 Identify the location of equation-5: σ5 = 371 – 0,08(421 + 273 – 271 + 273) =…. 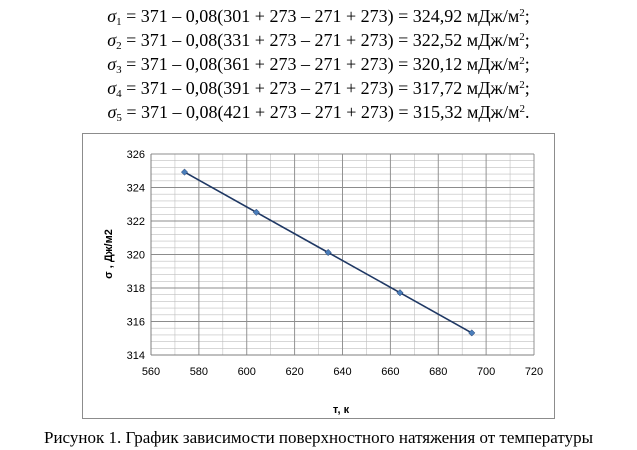
(318, 113).